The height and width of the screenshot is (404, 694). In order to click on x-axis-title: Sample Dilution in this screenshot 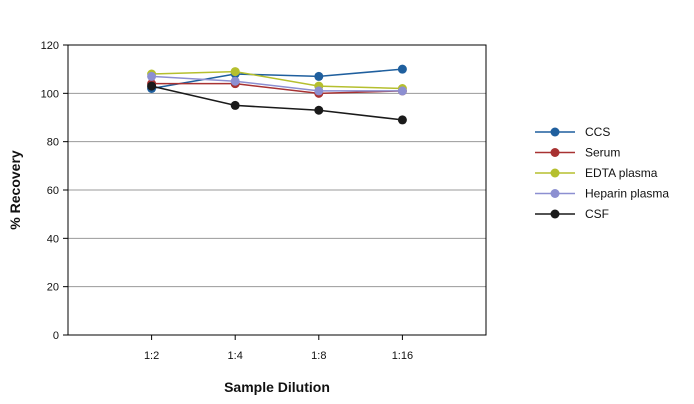, I will do `click(277, 387)`.